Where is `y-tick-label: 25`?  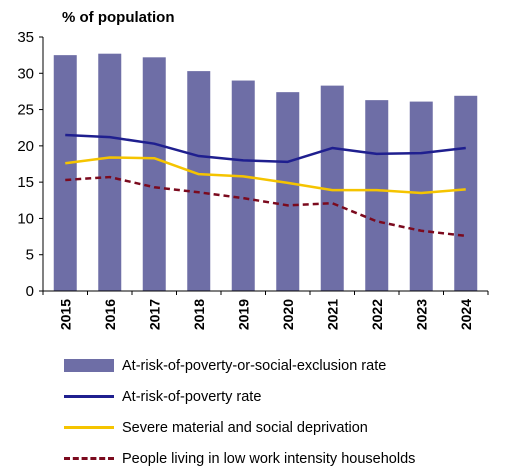
y-tick-label: 25 is located at coordinates (25, 110).